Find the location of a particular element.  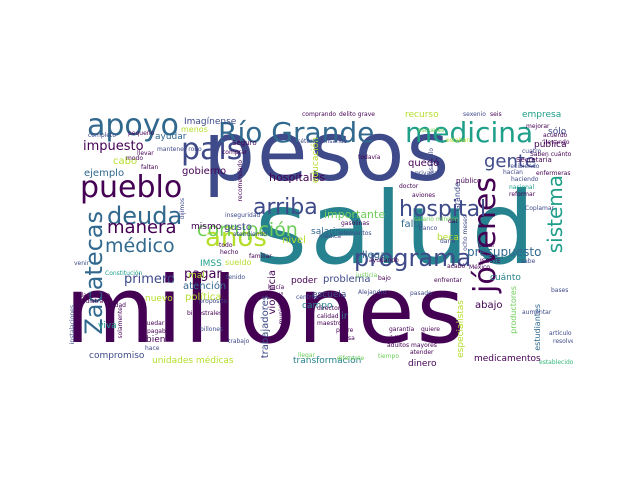

word-resolver: resolver is located at coordinates (563, 341).